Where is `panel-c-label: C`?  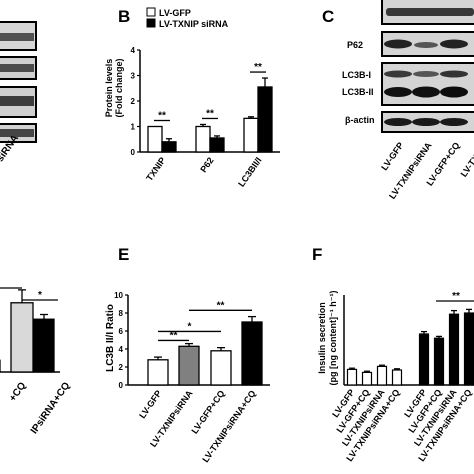 panel-c-label: C is located at coordinates (328, 16).